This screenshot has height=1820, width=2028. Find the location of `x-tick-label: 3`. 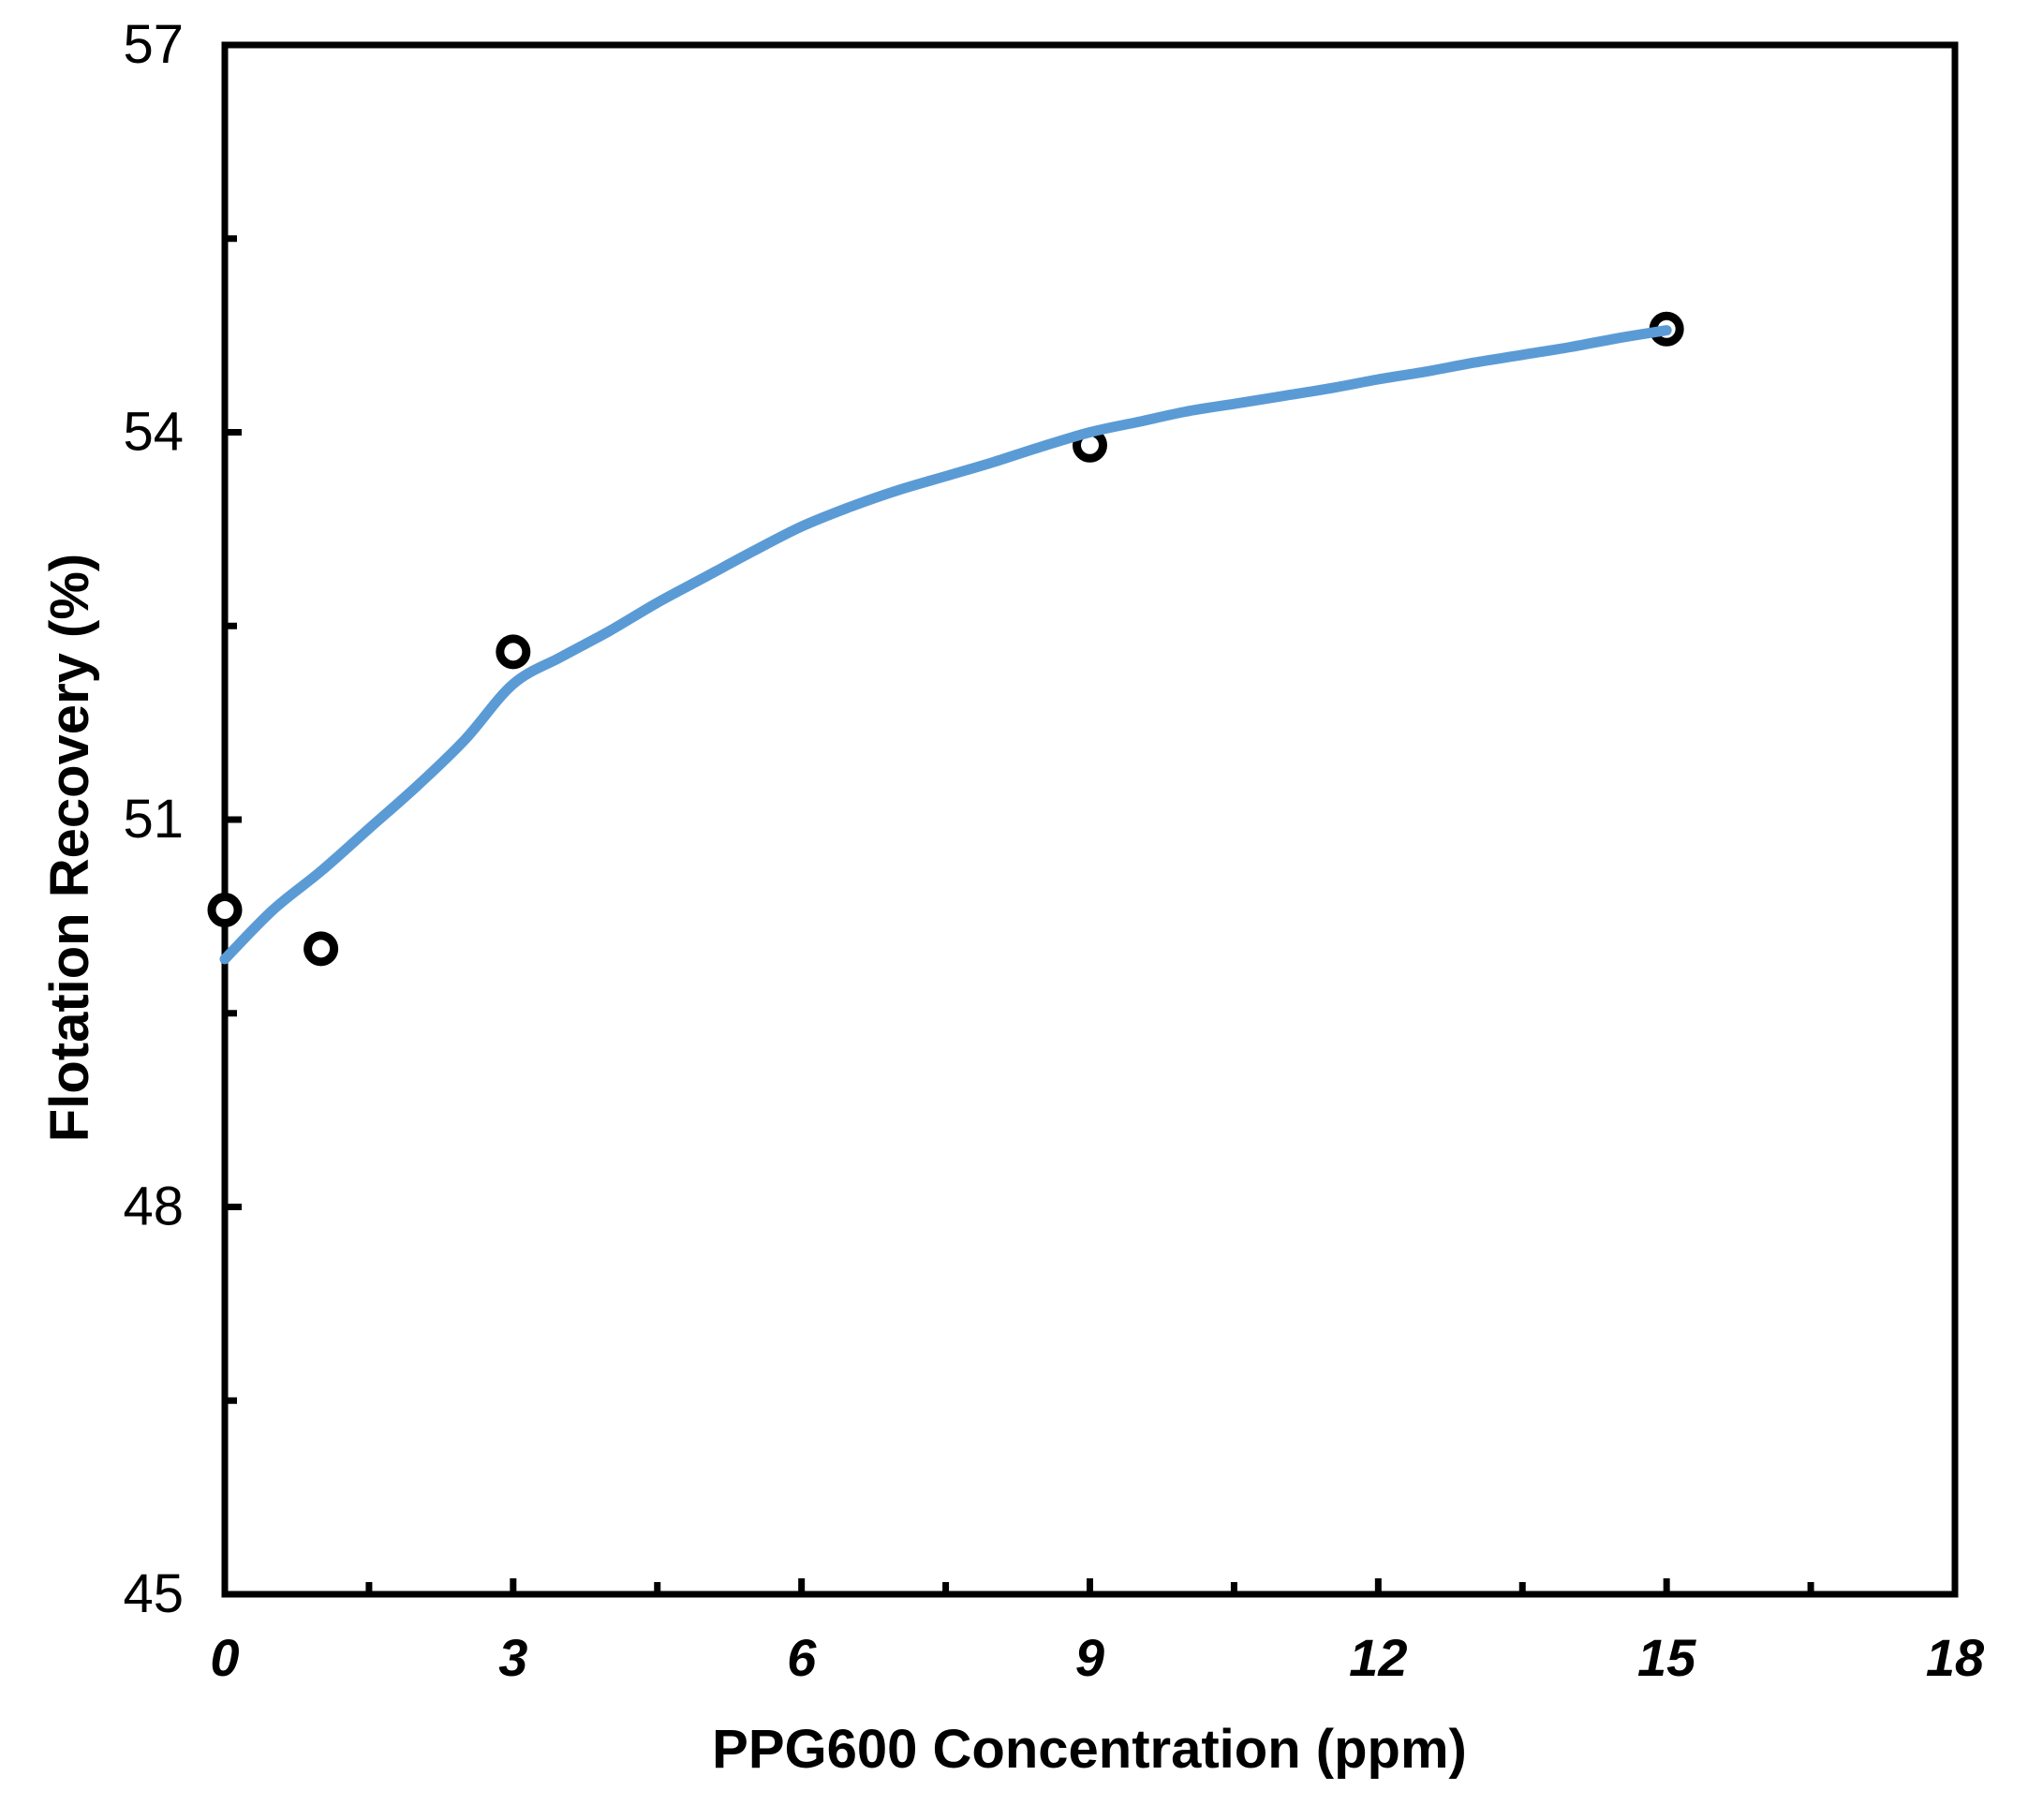

x-tick-label: 3 is located at coordinates (512, 1657).